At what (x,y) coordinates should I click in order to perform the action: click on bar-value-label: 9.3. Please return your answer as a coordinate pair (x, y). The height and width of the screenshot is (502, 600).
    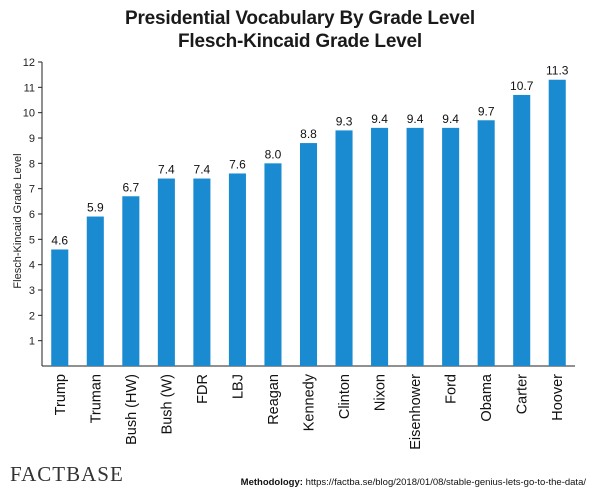
    Looking at the image, I should click on (344, 121).